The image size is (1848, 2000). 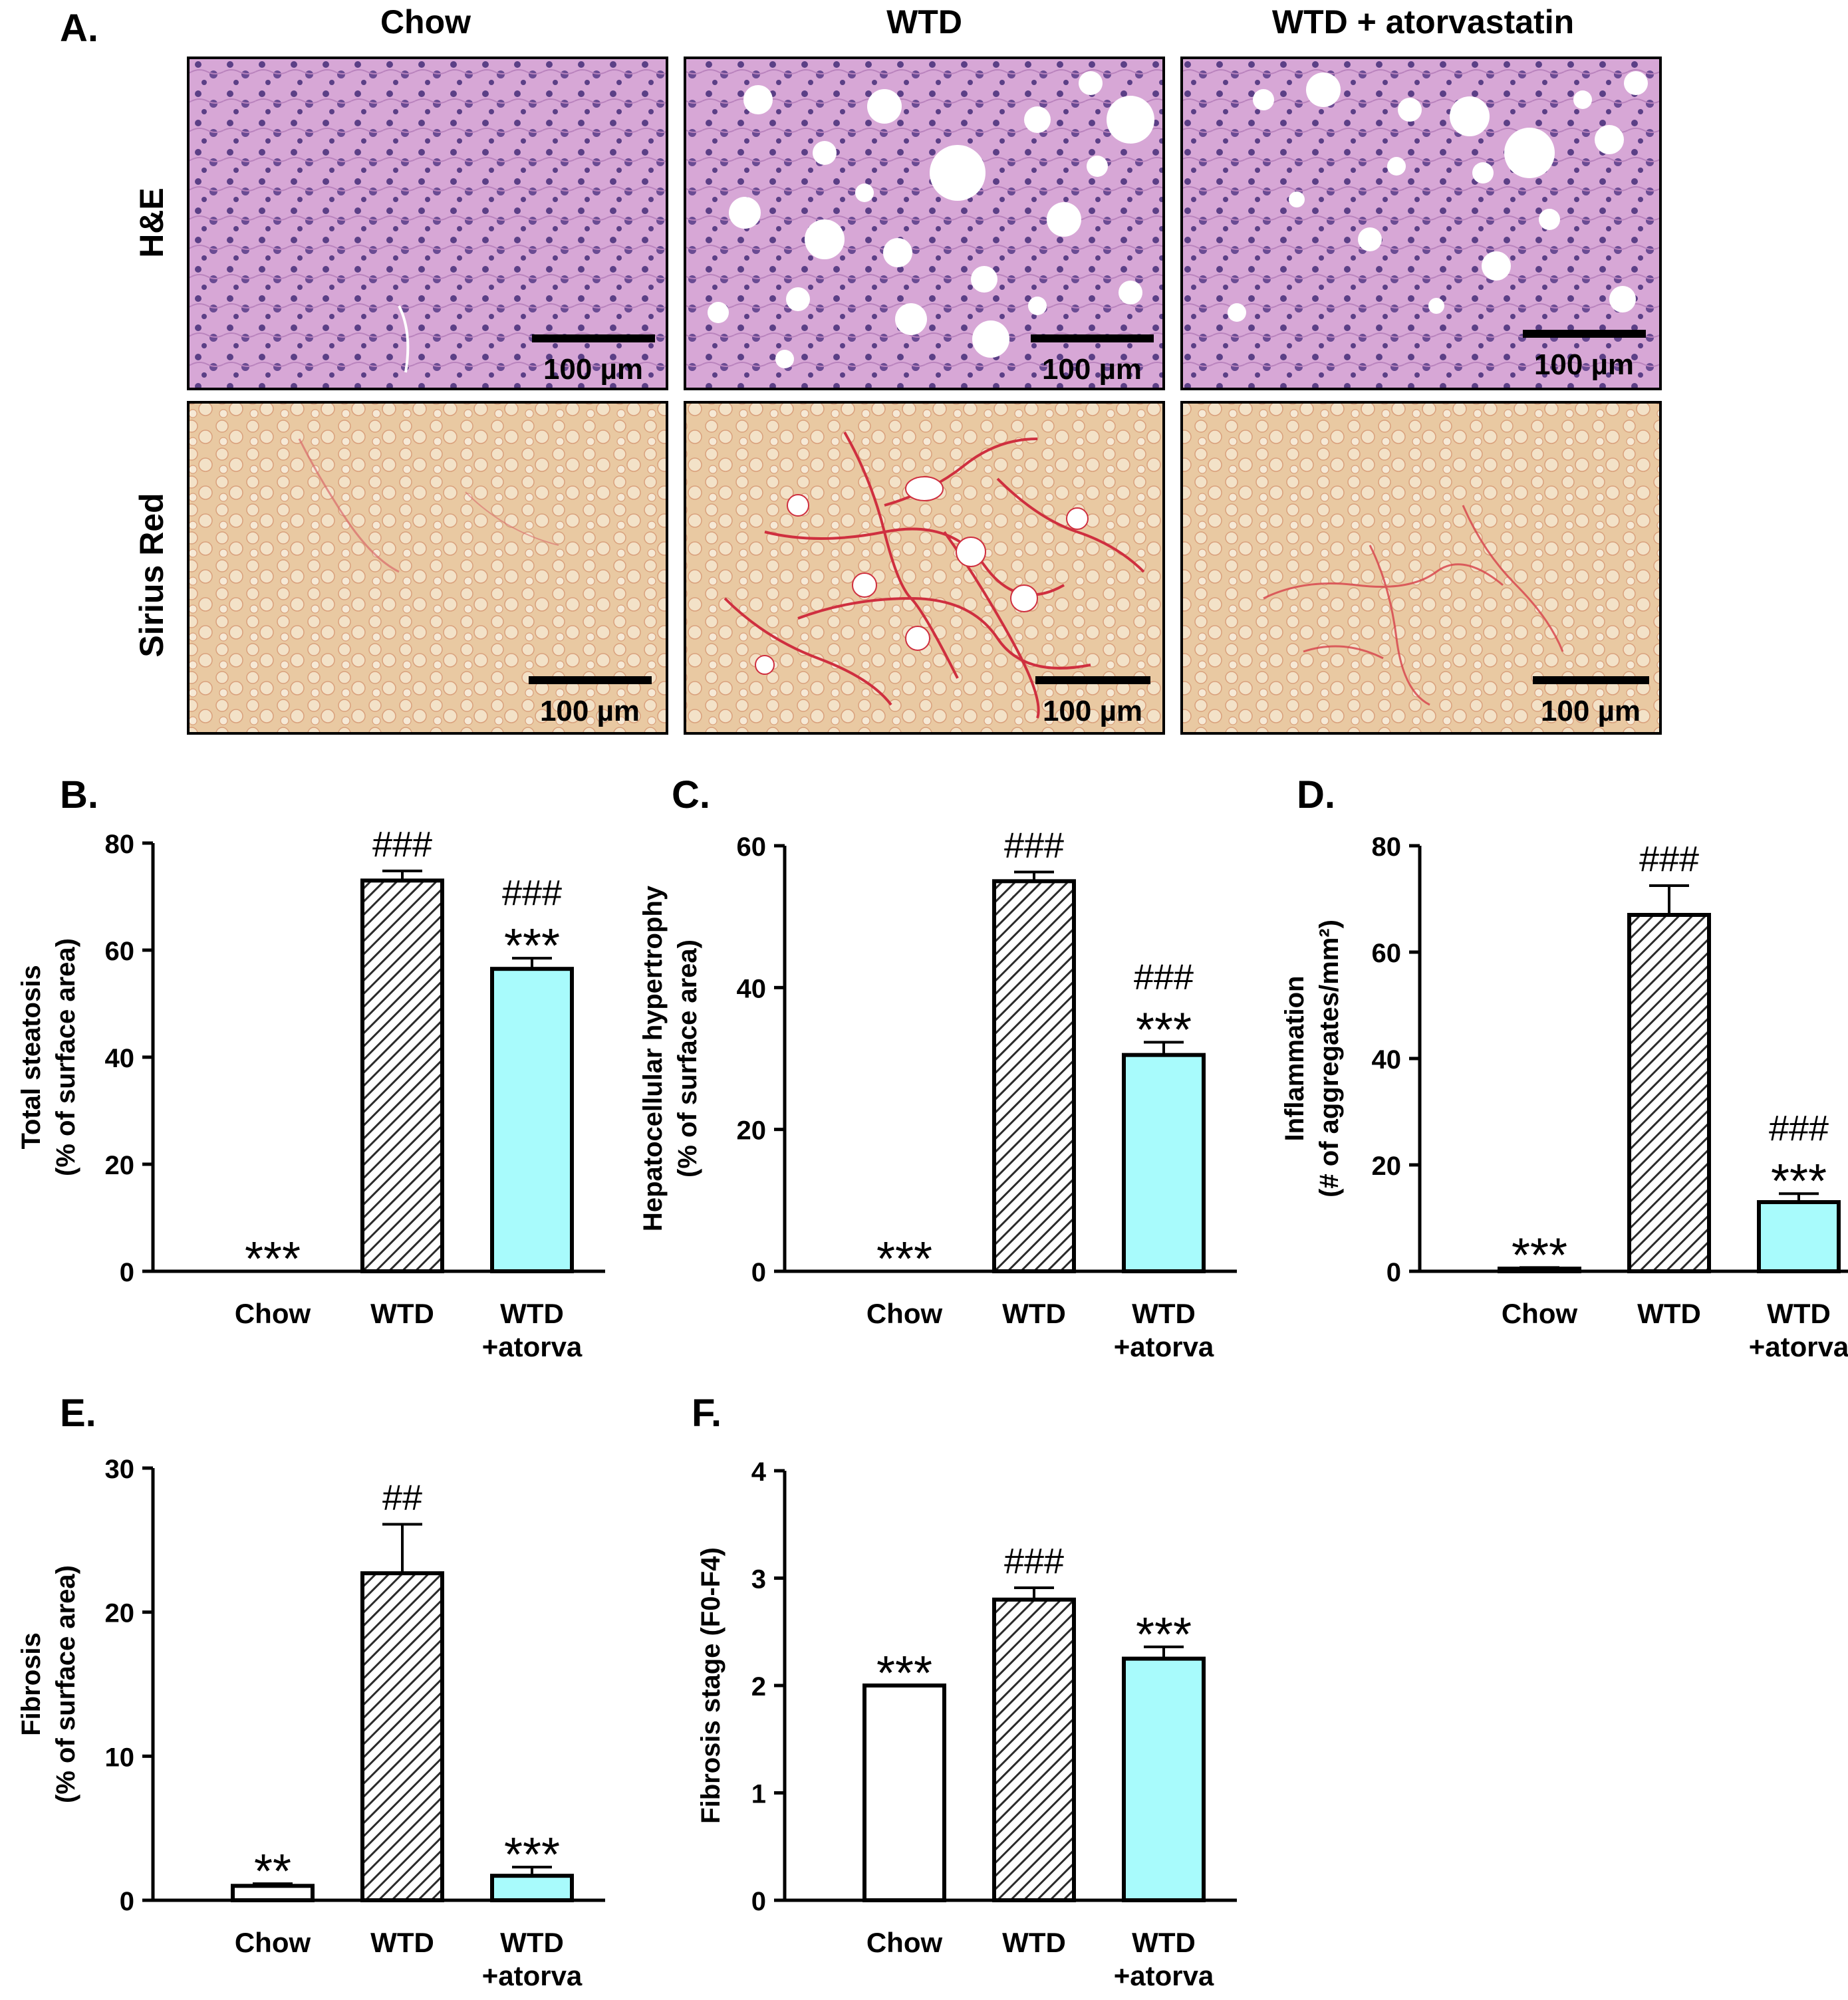 I want to click on column-title-chow: Chow, so click(x=425, y=22).